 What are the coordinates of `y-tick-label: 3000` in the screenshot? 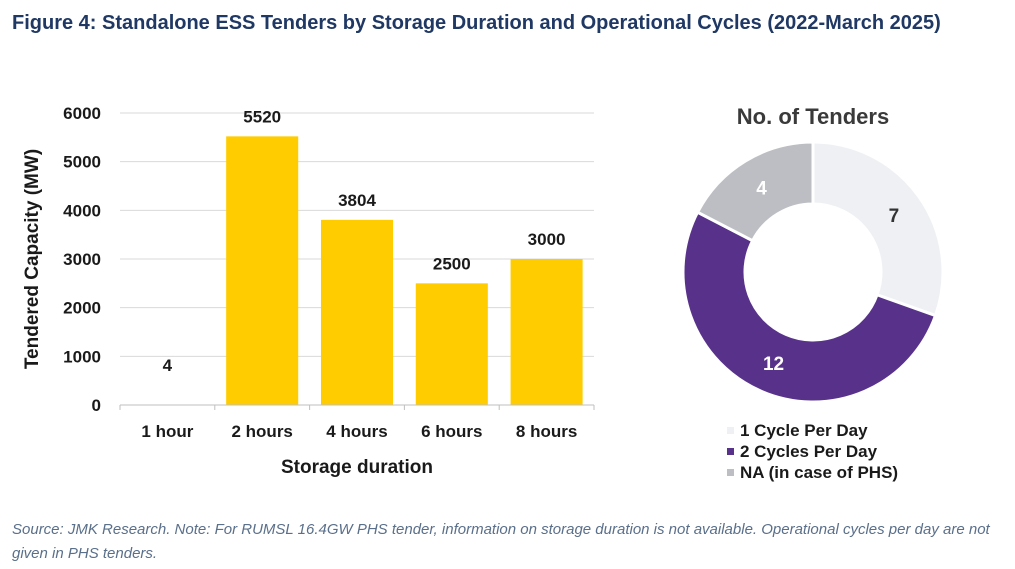 It's located at (82, 259).